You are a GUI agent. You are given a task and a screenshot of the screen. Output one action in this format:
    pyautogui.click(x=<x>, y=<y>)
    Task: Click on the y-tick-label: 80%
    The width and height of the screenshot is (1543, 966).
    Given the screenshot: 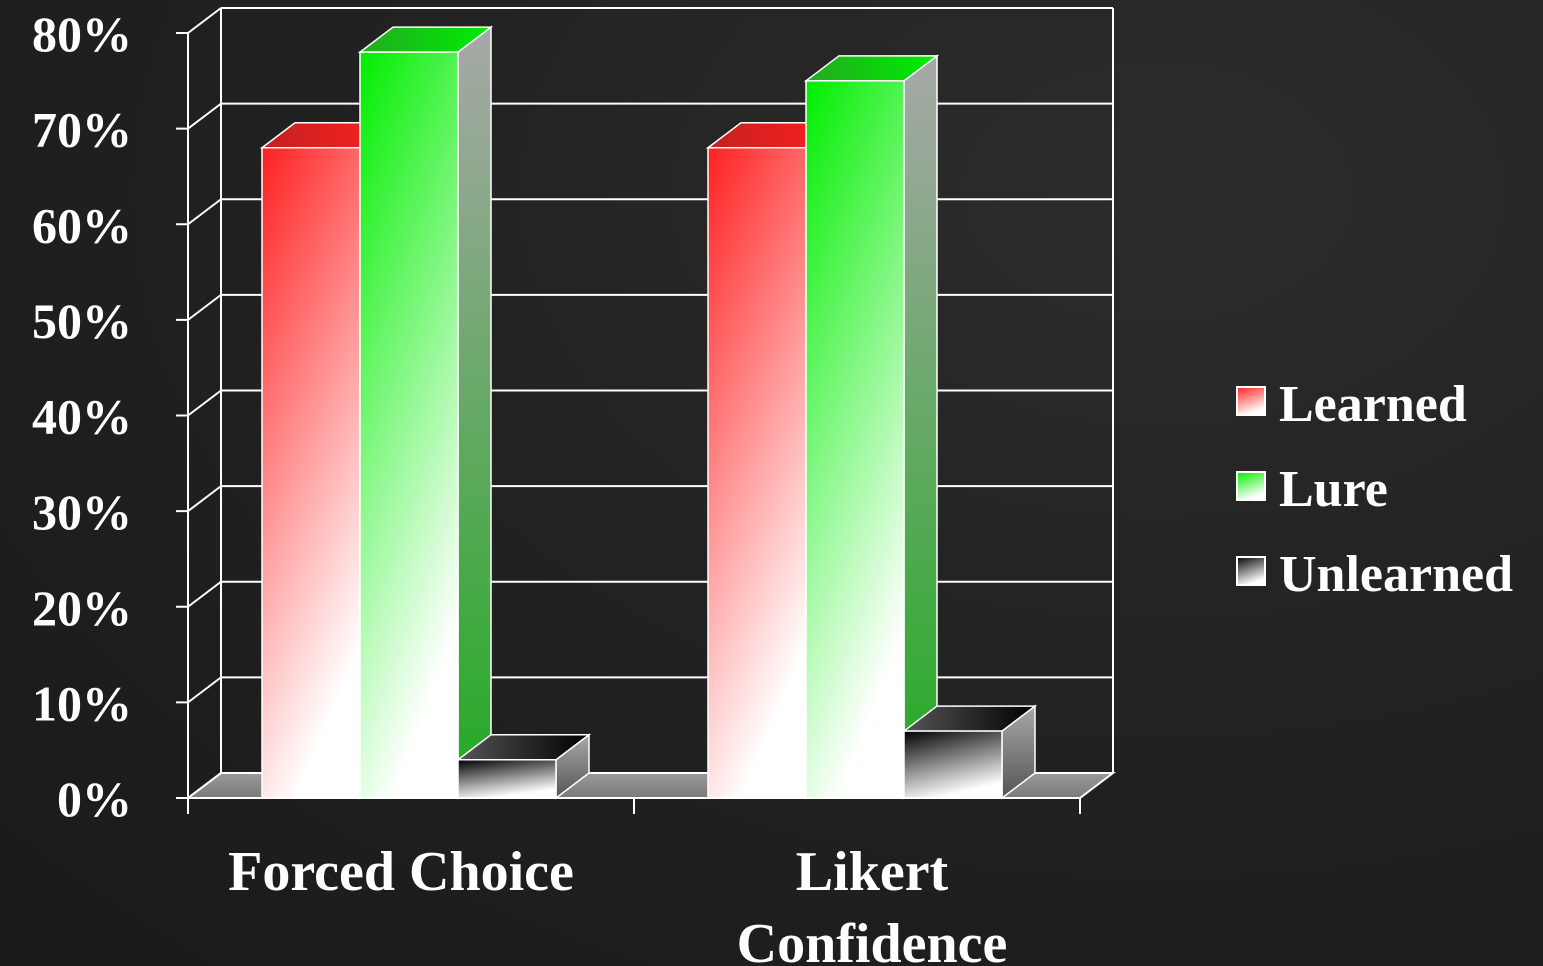 What is the action you would take?
    pyautogui.click(x=82, y=34)
    